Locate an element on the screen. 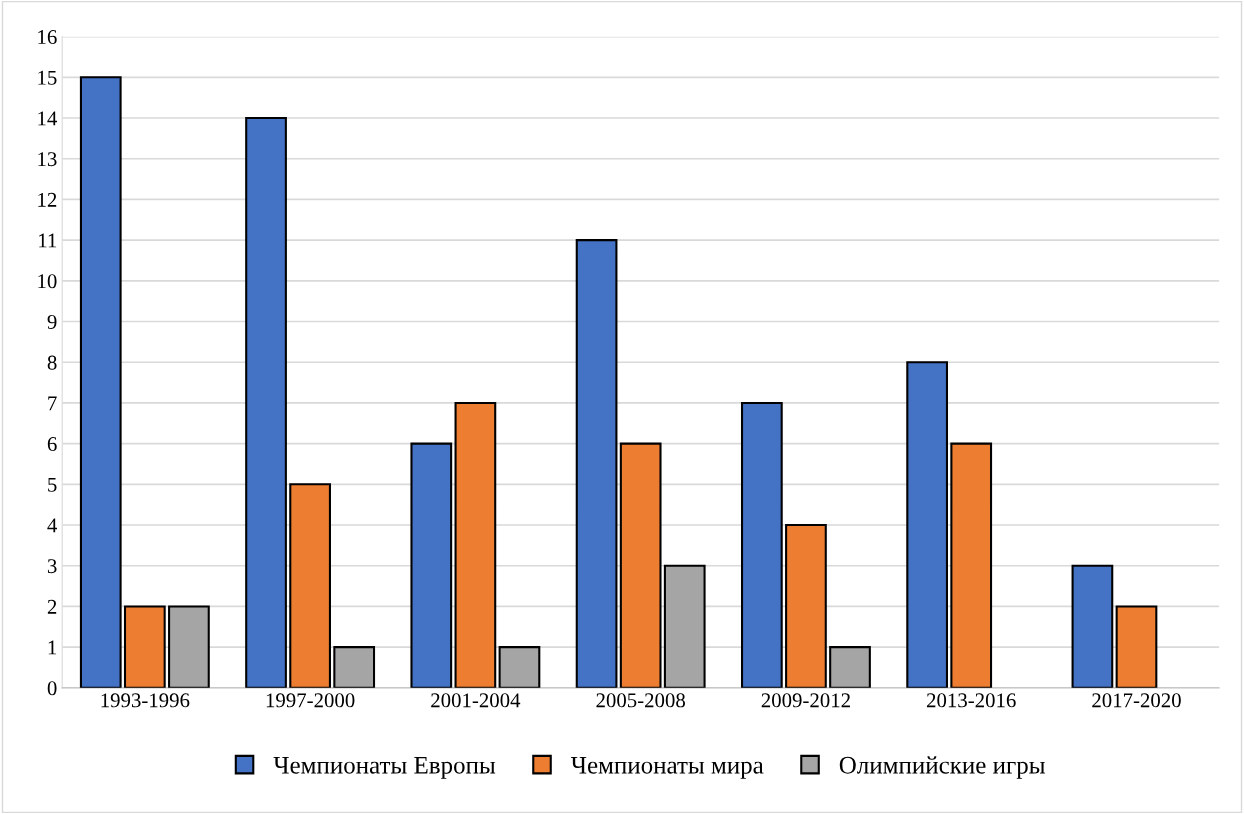  y-tick-label: 14 is located at coordinates (48, 118).